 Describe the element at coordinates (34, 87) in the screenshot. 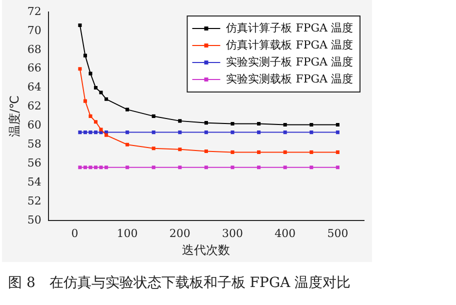

I see `y-tick-label: 64` at that location.